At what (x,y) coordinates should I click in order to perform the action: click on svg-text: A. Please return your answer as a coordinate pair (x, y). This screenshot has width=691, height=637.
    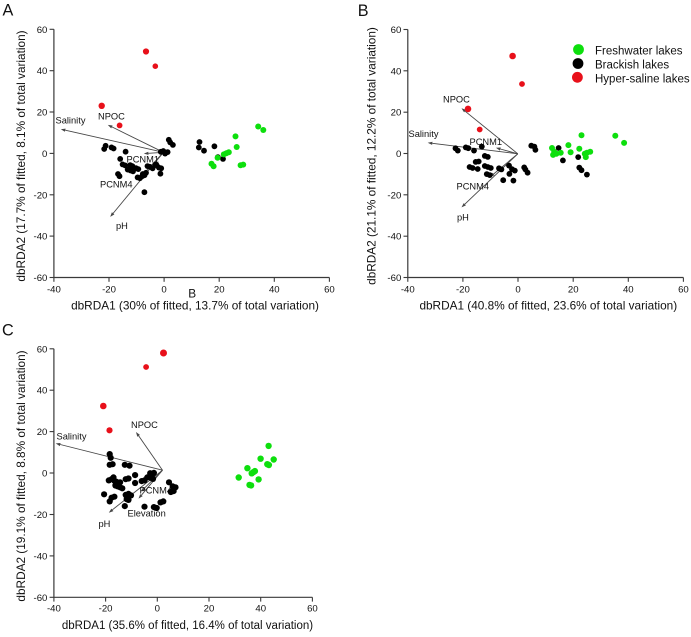
    Looking at the image, I should click on (8, 11).